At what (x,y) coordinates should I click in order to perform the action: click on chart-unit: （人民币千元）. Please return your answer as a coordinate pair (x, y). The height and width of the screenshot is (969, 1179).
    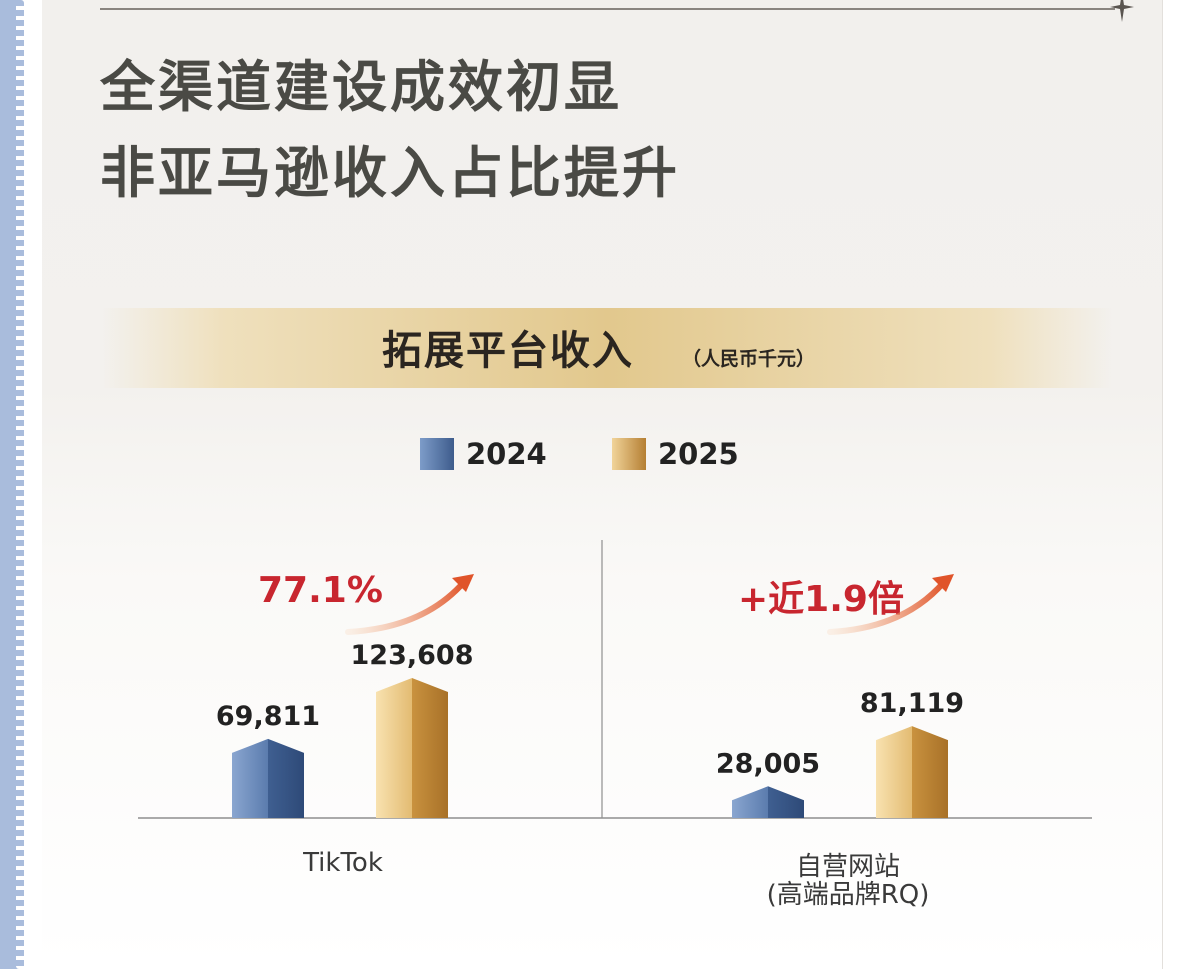
    Looking at the image, I should click on (749, 359).